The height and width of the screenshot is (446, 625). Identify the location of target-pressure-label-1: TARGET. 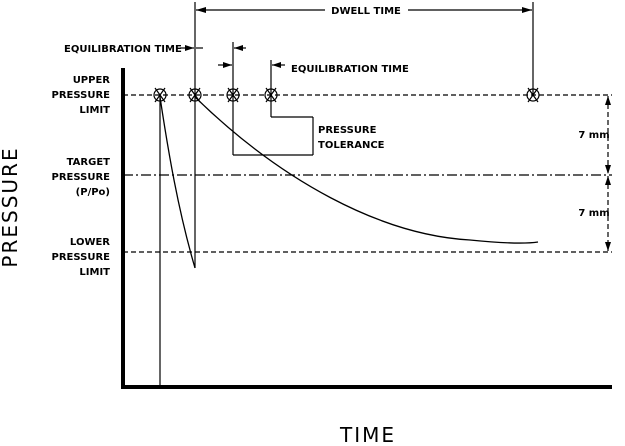
(89, 162).